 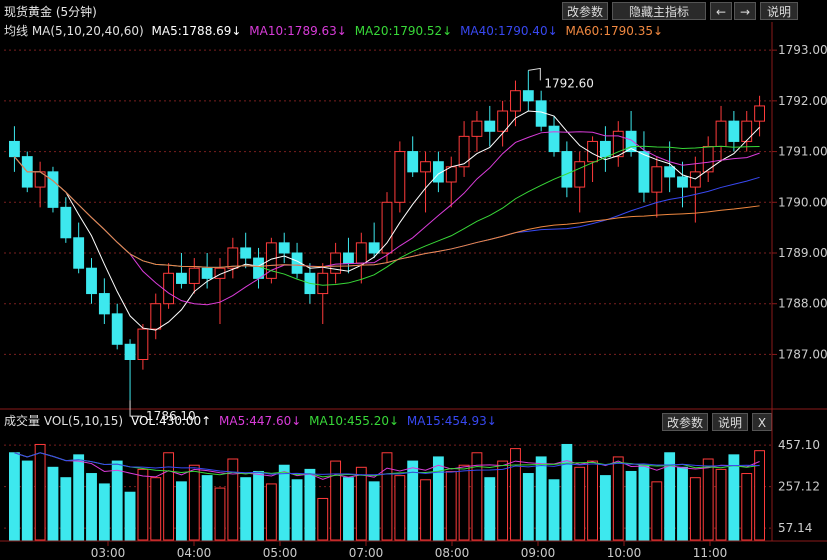 What do you see at coordinates (194, 553) in the screenshot?
I see `time-tick-label: 04:00` at bounding box center [194, 553].